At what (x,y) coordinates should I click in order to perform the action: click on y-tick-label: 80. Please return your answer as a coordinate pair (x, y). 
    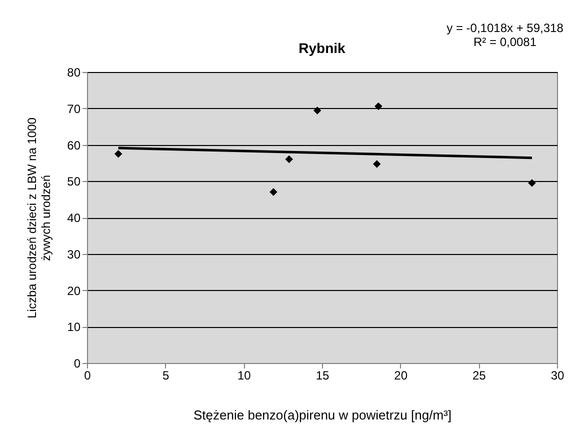
    Looking at the image, I should click on (74, 73).